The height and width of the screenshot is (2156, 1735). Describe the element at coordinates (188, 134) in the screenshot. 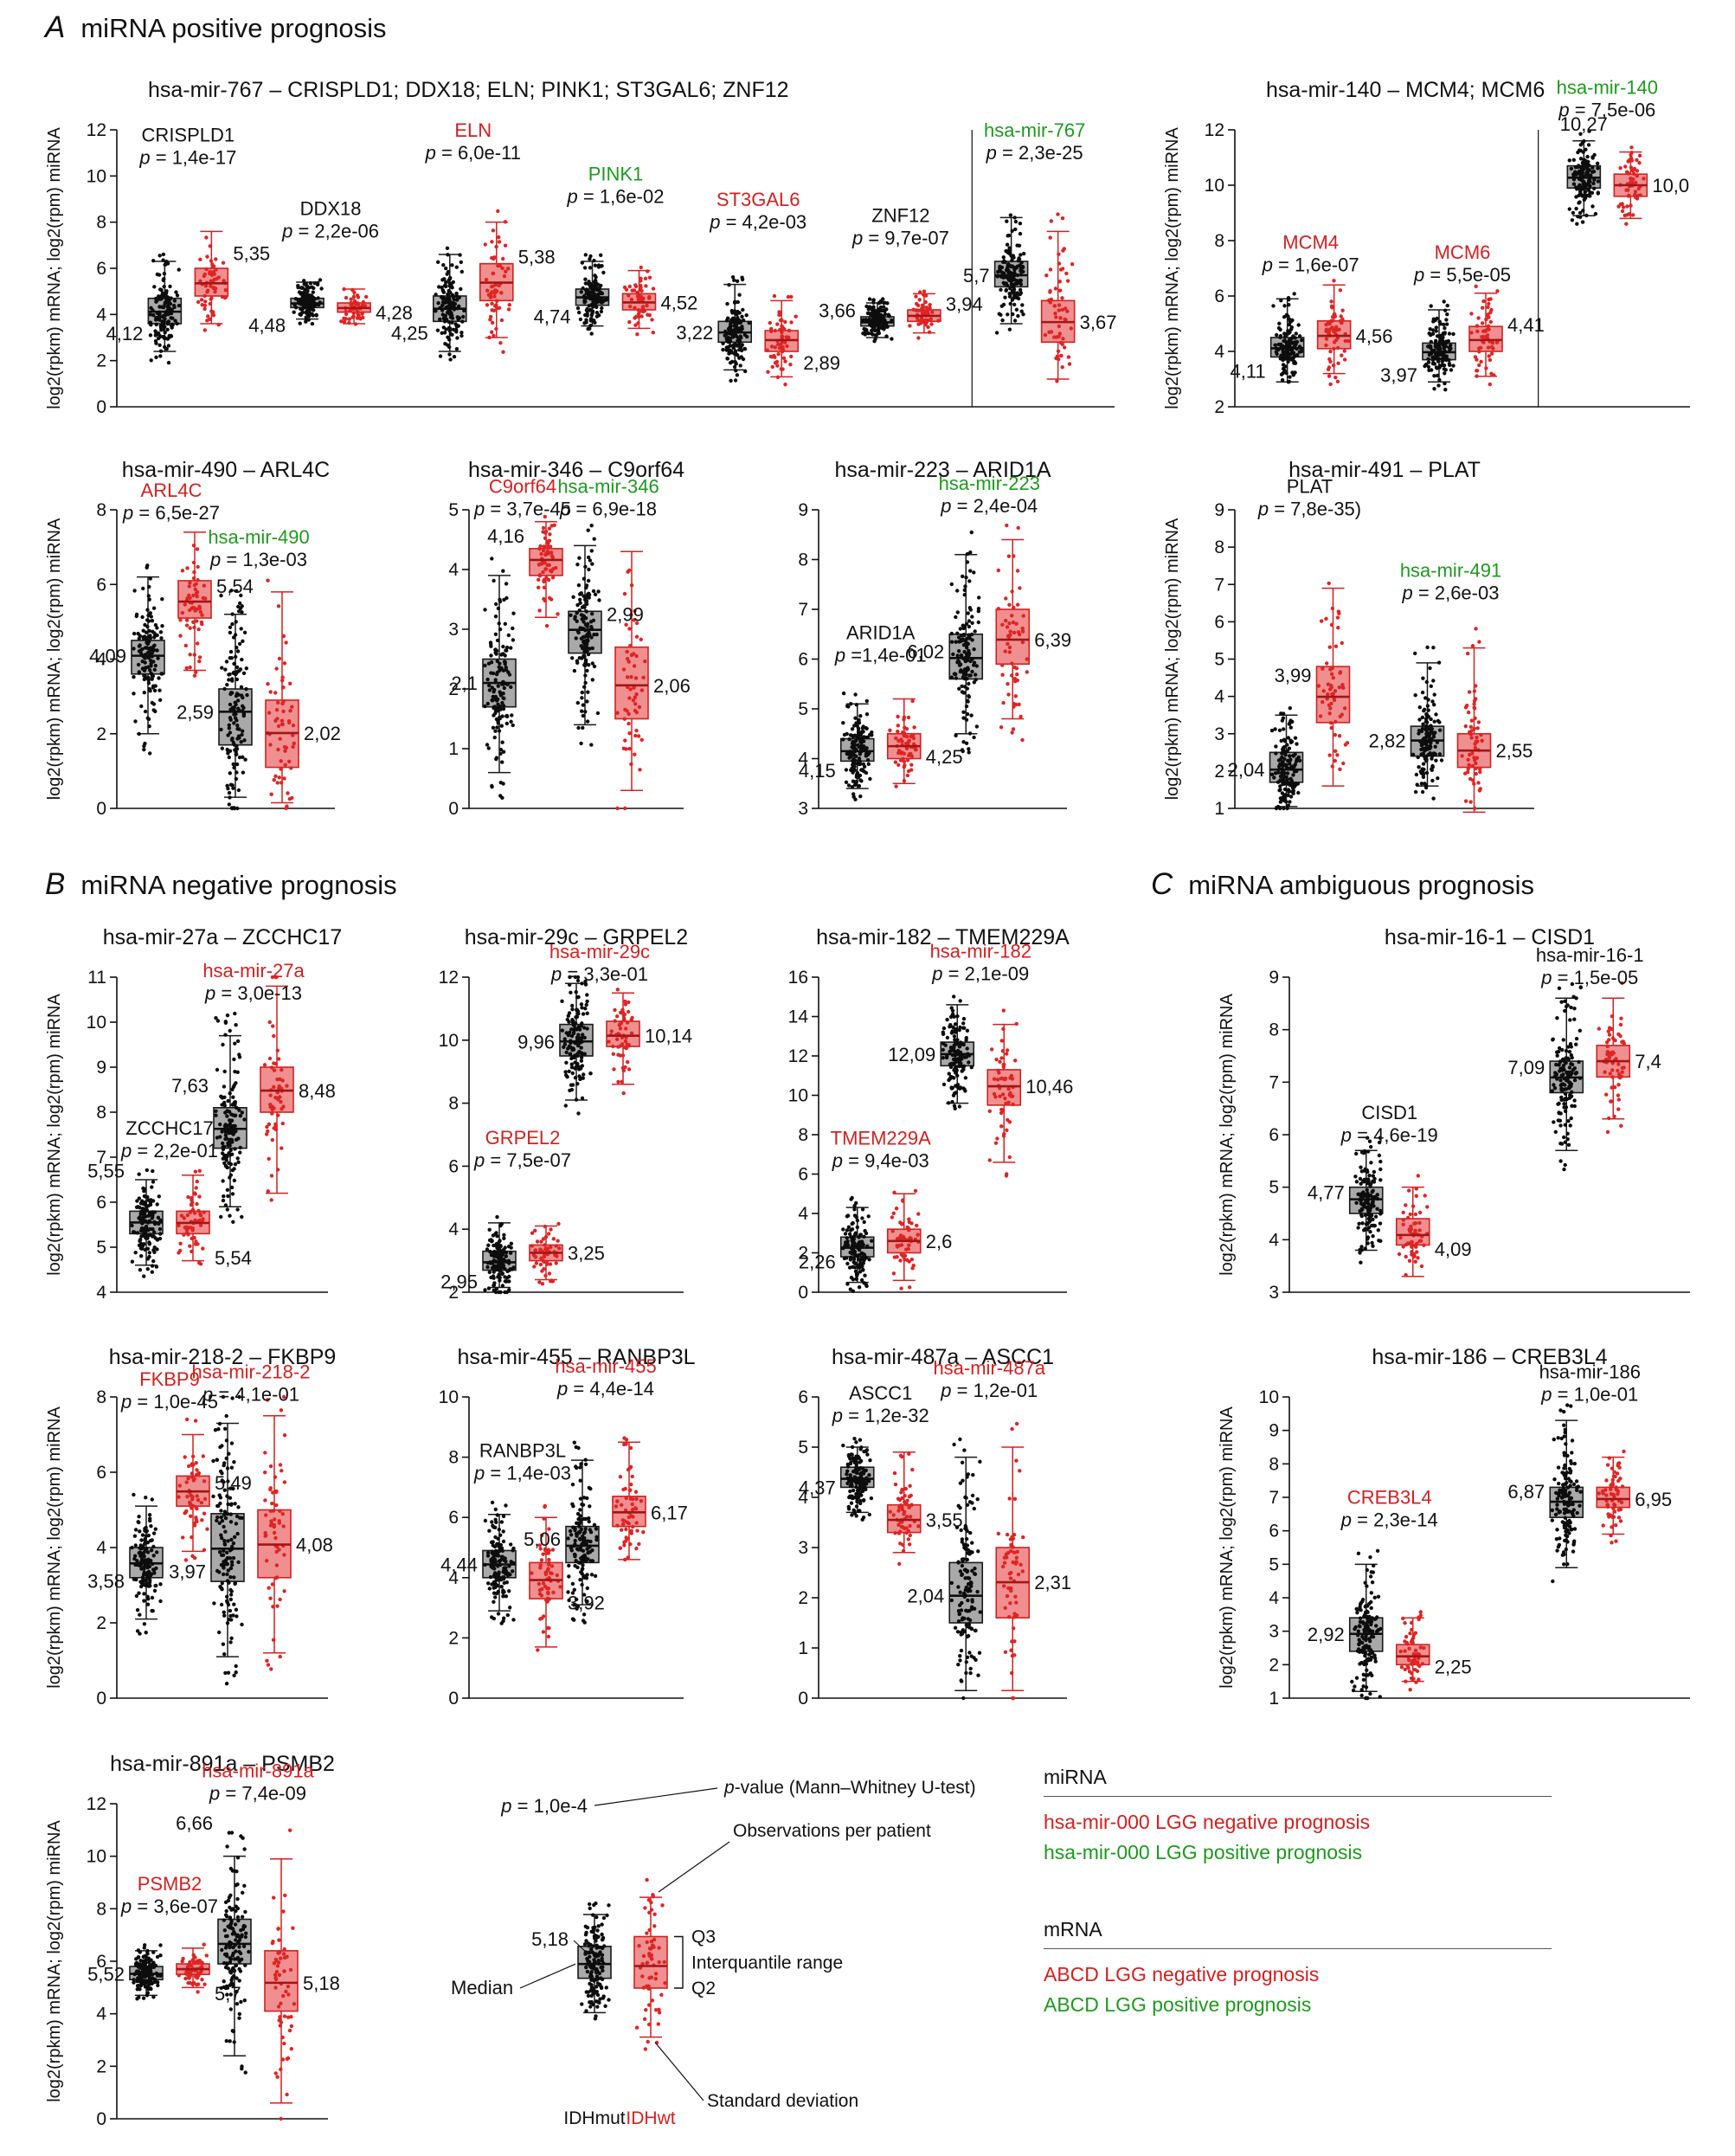

I see `group-label: CRISPLD1` at that location.